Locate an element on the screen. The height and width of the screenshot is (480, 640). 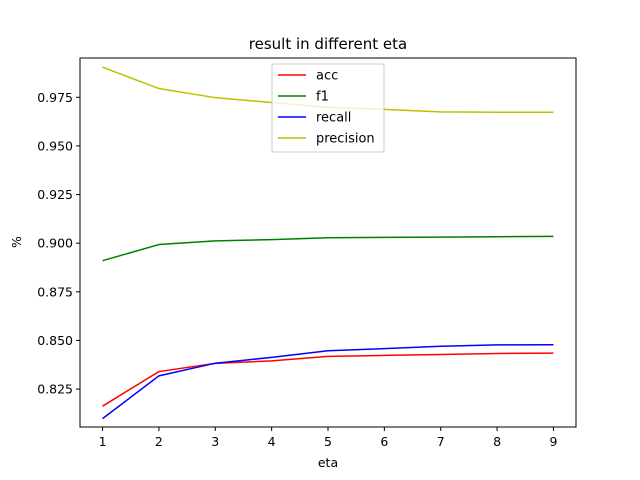
x-tick-label: 4 is located at coordinates (272, 441).